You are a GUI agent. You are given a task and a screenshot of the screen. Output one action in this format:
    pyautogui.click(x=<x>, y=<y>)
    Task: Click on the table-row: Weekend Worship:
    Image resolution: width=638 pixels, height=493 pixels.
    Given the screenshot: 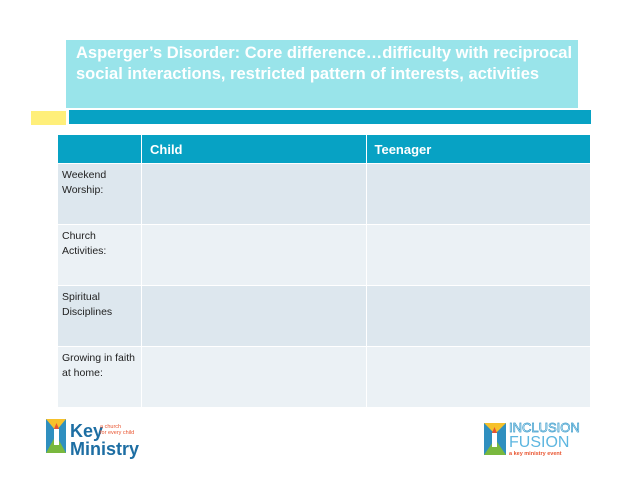 What is the action you would take?
    pyautogui.click(x=324, y=194)
    